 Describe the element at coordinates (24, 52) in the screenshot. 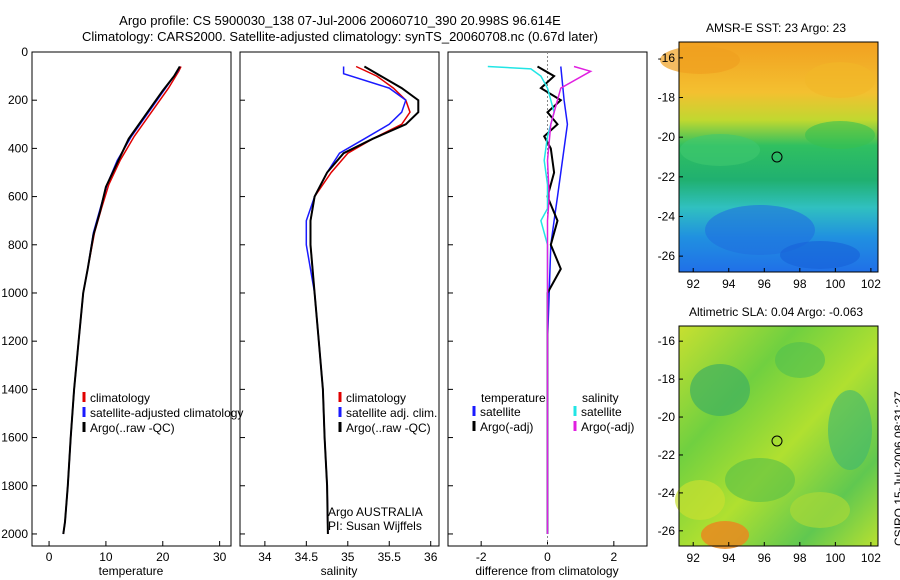

I see `ytick-label: 0` at that location.